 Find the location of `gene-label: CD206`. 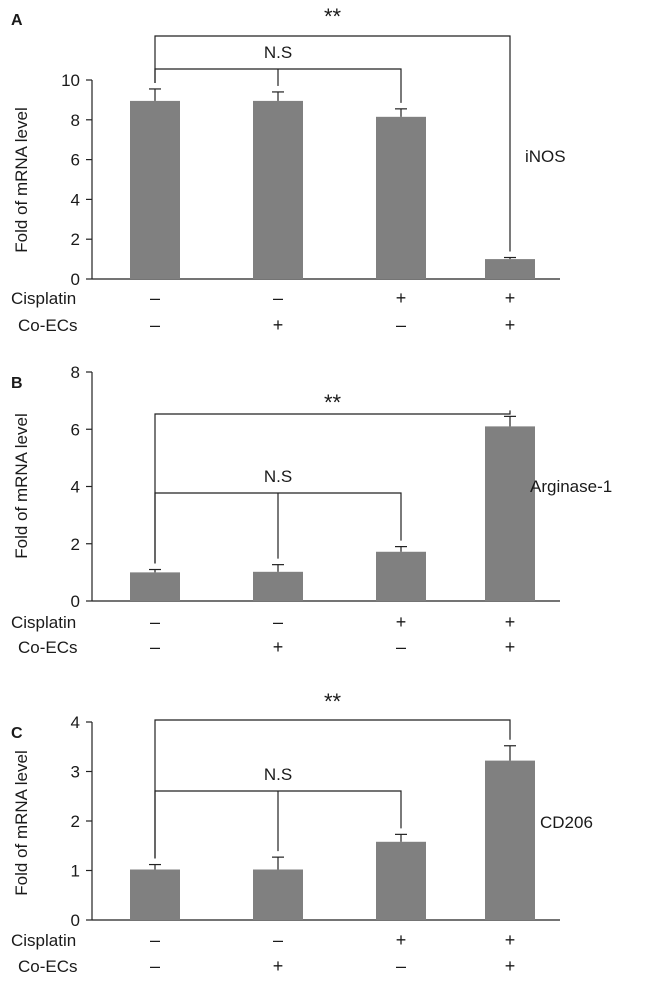

gene-label: CD206 is located at coordinates (566, 822).